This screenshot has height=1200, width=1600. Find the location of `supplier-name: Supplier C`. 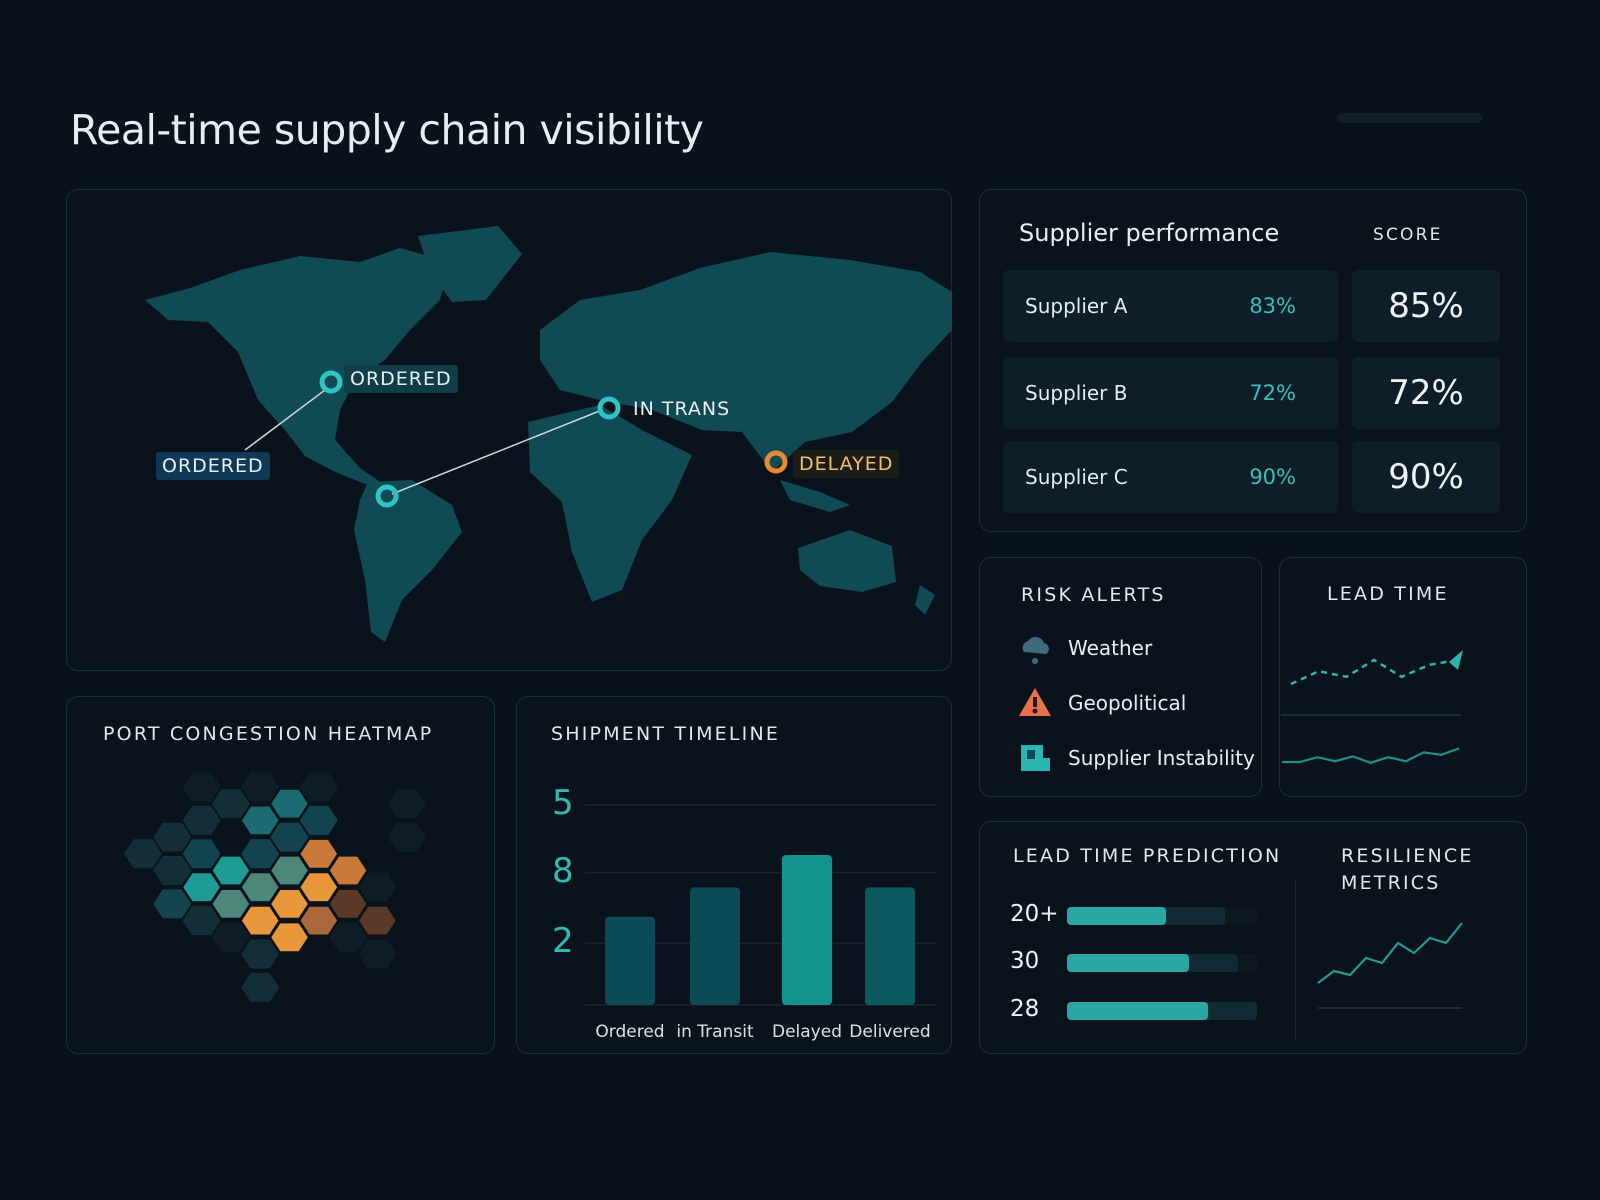

supplier-name: Supplier C is located at coordinates (1076, 477).